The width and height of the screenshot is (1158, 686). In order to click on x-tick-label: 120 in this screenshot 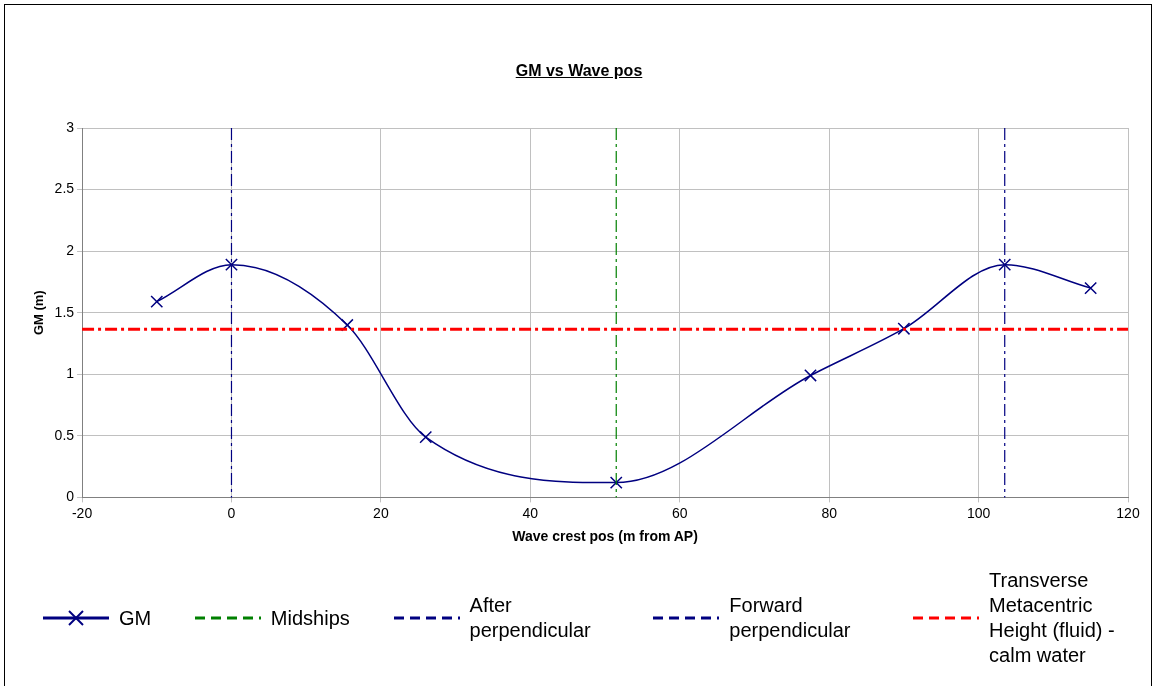, I will do `click(1128, 512)`.